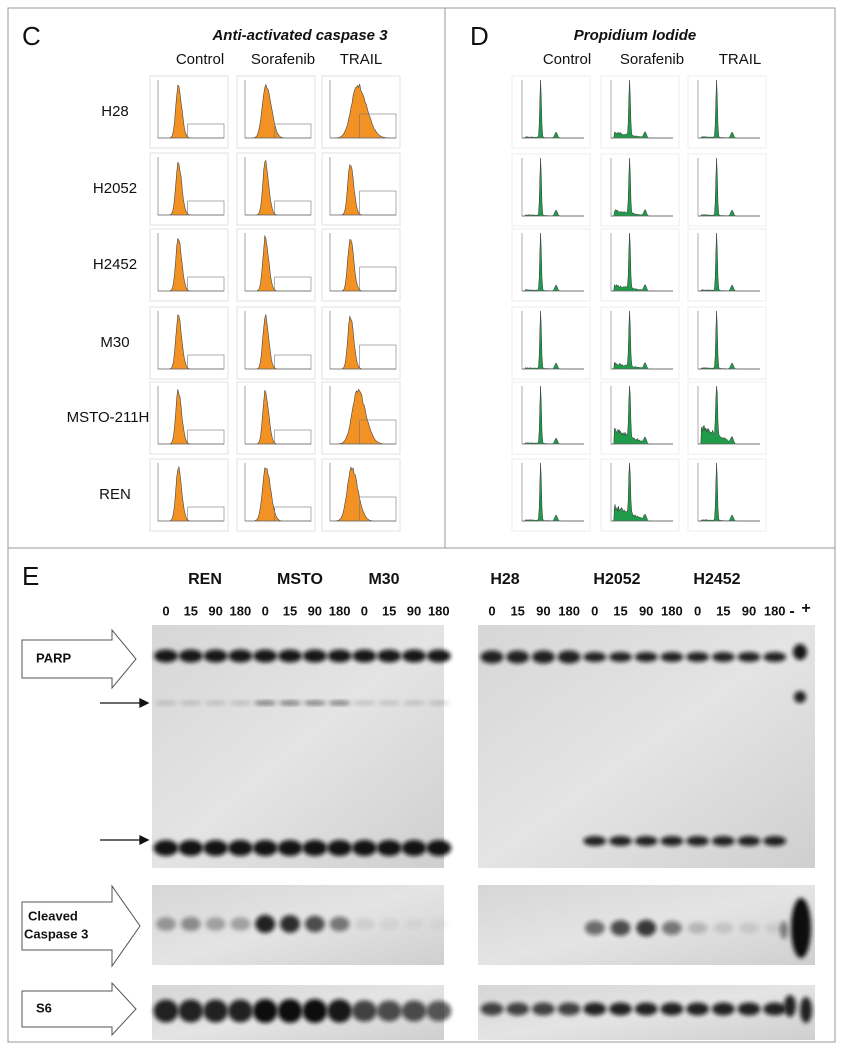 This screenshot has height=1050, width=843. What do you see at coordinates (299, 35) in the screenshot?
I see `panel-title: Anti-activated caspase 3` at bounding box center [299, 35].